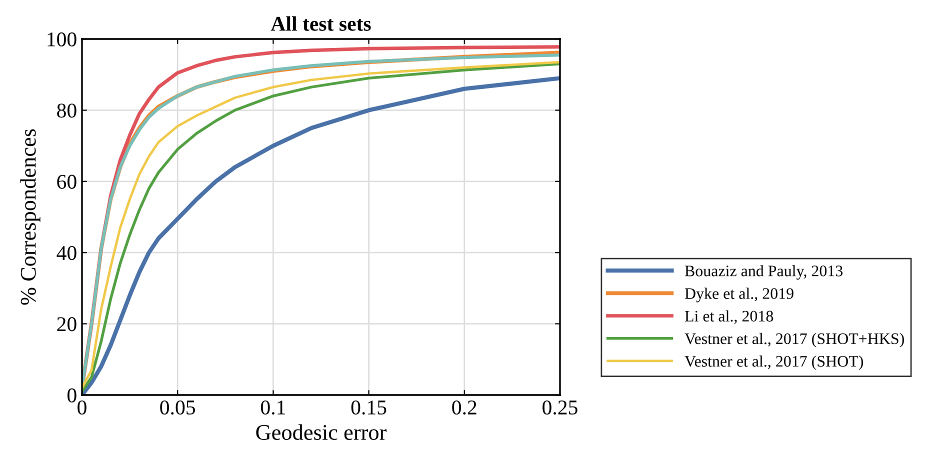 The image size is (931, 465). Describe the element at coordinates (729, 317) in the screenshot. I see `legend-label: Li et al., 2018` at that location.